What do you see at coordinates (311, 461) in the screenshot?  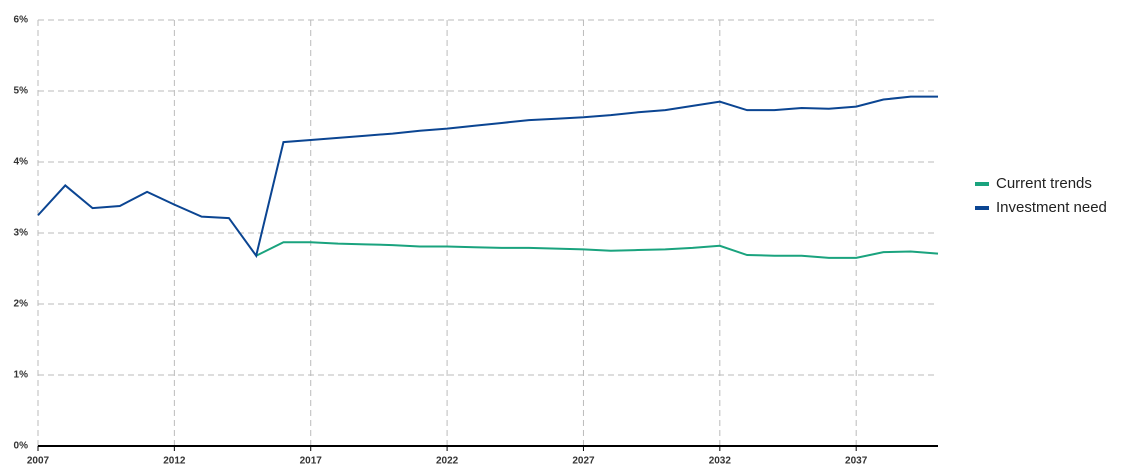 I see `x-tick-label: 2017` at bounding box center [311, 461].